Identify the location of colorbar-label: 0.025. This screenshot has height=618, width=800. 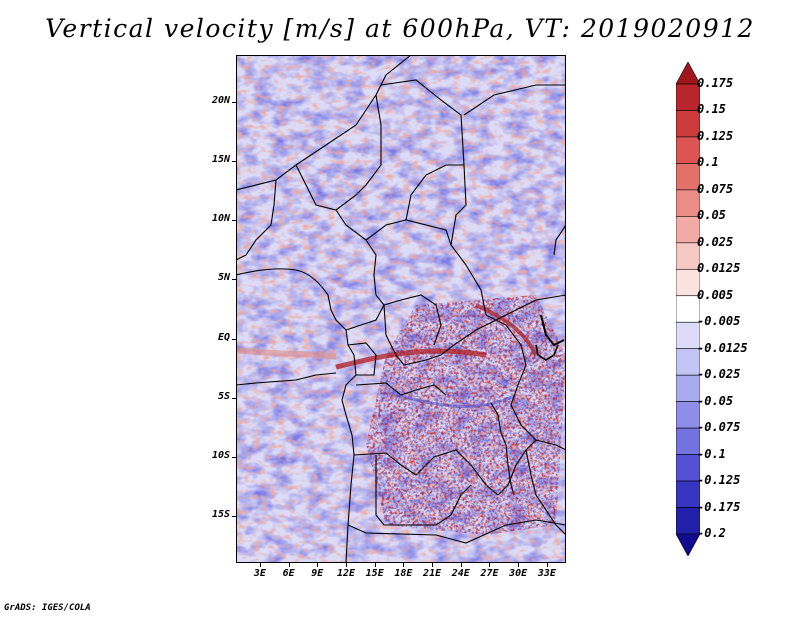
(715, 241).